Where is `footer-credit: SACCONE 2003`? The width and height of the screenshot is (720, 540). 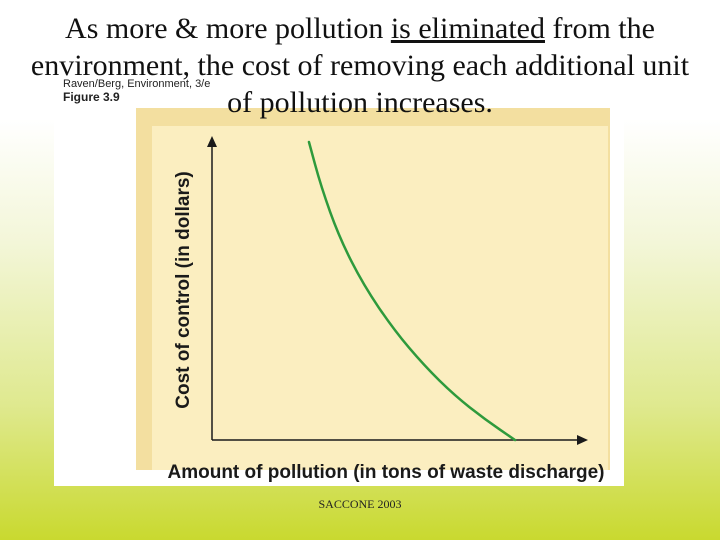 footer-credit: SACCONE 2003 is located at coordinates (360, 504).